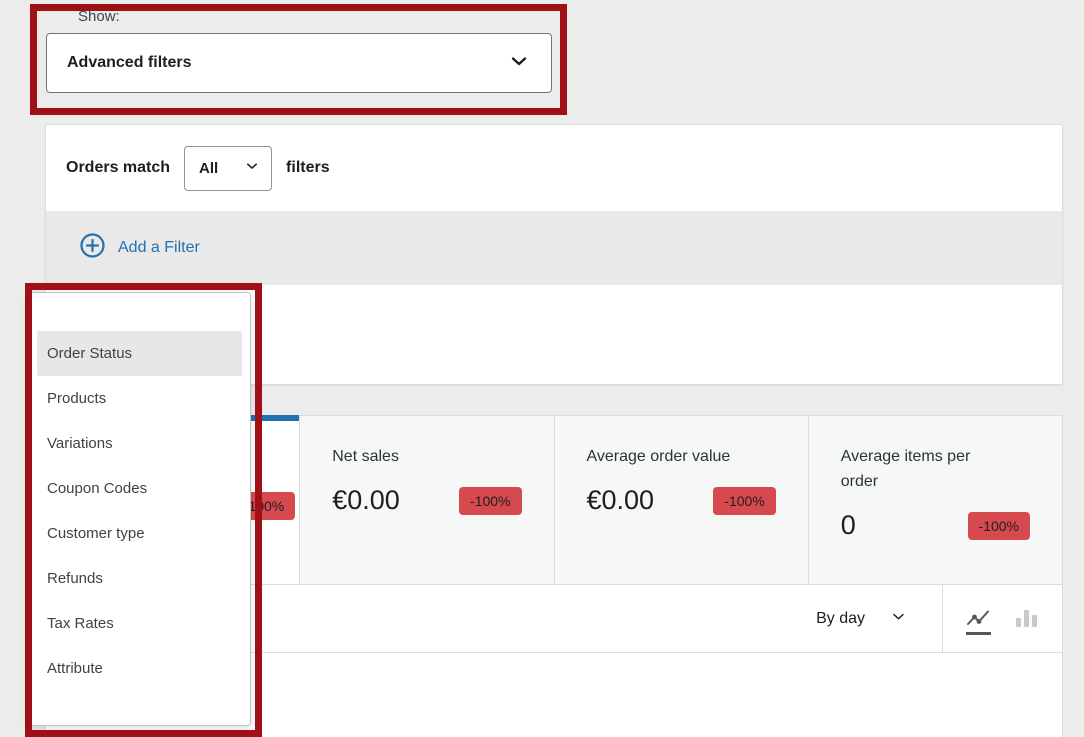 The width and height of the screenshot is (1084, 737). Describe the element at coordinates (978, 619) in the screenshot. I see `line-chart-icon` at that location.